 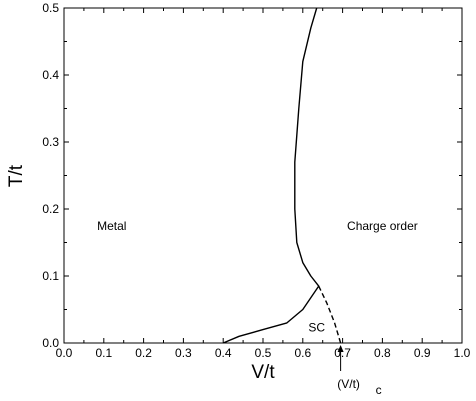 I want to click on x-tick-label: 0.3, so click(x=183, y=353).